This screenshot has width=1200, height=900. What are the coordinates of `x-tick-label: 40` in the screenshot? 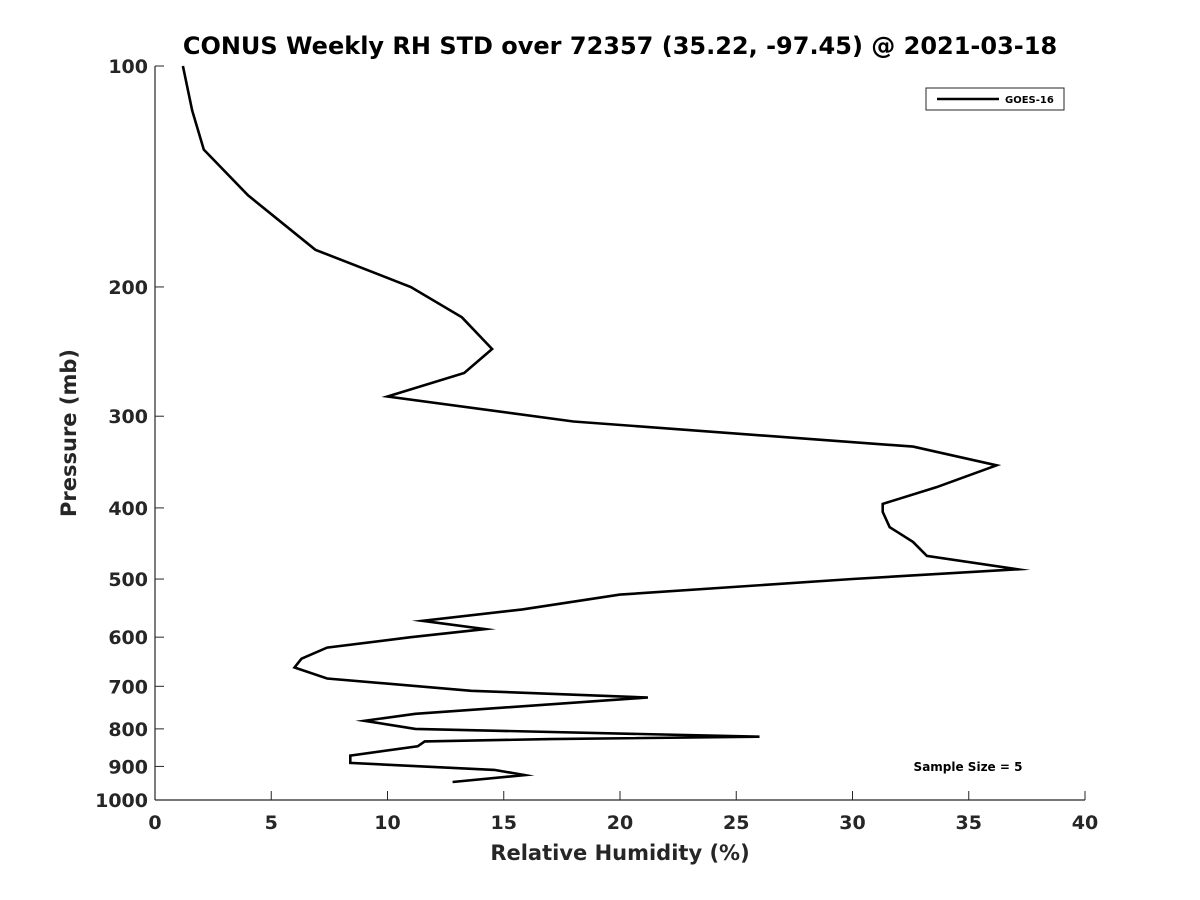 It's located at (1085, 823).